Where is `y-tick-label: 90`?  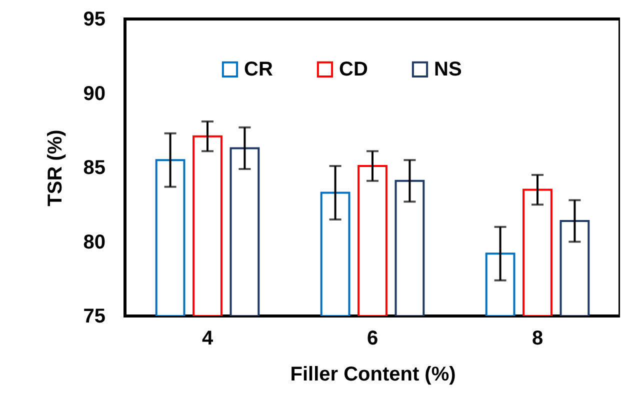
y-tick-label: 90 is located at coordinates (94, 93).